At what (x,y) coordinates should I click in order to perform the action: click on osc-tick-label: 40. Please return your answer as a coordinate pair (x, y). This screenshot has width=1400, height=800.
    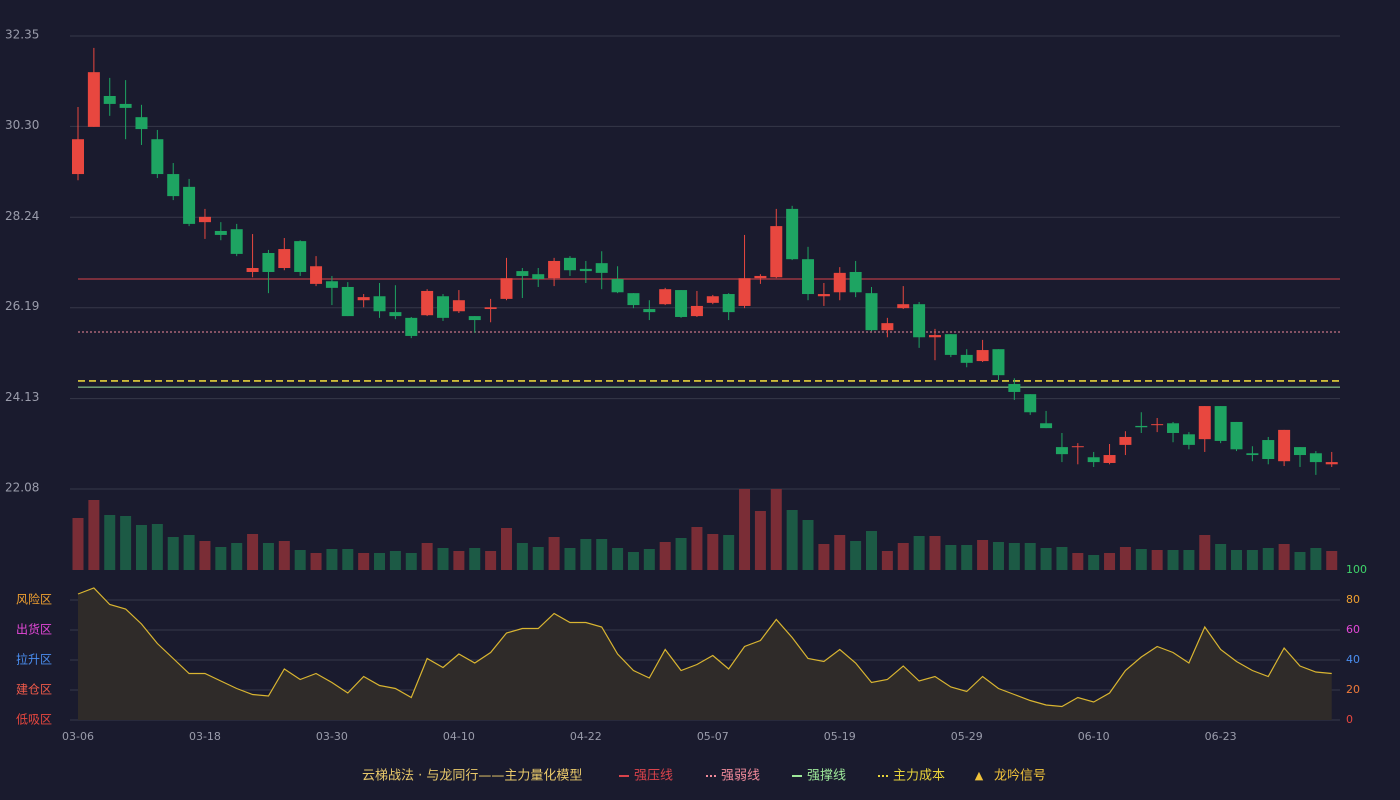
    Looking at the image, I should click on (1353, 659).